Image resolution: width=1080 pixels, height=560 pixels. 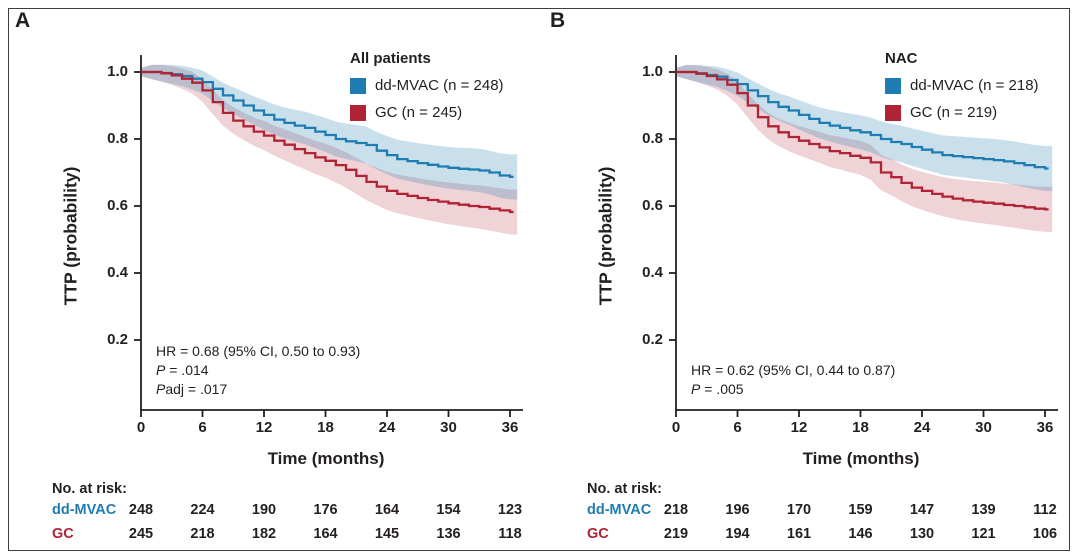 I want to click on risk-value: 123, so click(x=510, y=510).